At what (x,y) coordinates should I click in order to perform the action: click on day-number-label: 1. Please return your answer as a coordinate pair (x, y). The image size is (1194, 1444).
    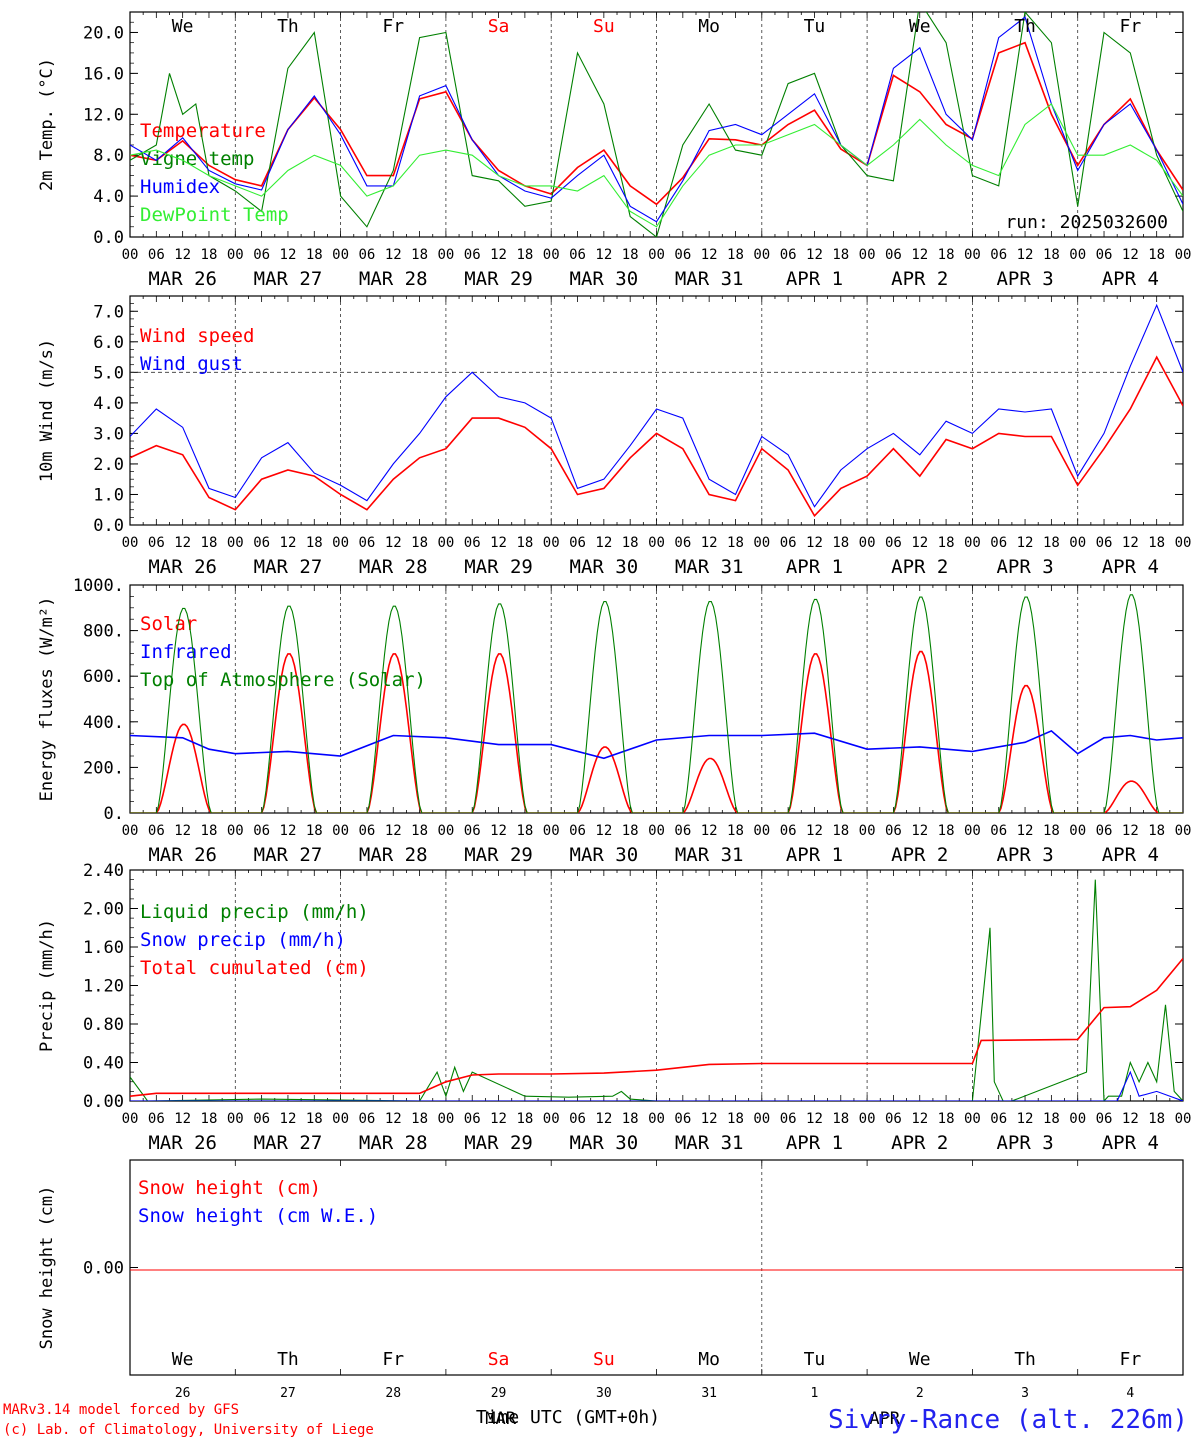
    Looking at the image, I should click on (815, 1393).